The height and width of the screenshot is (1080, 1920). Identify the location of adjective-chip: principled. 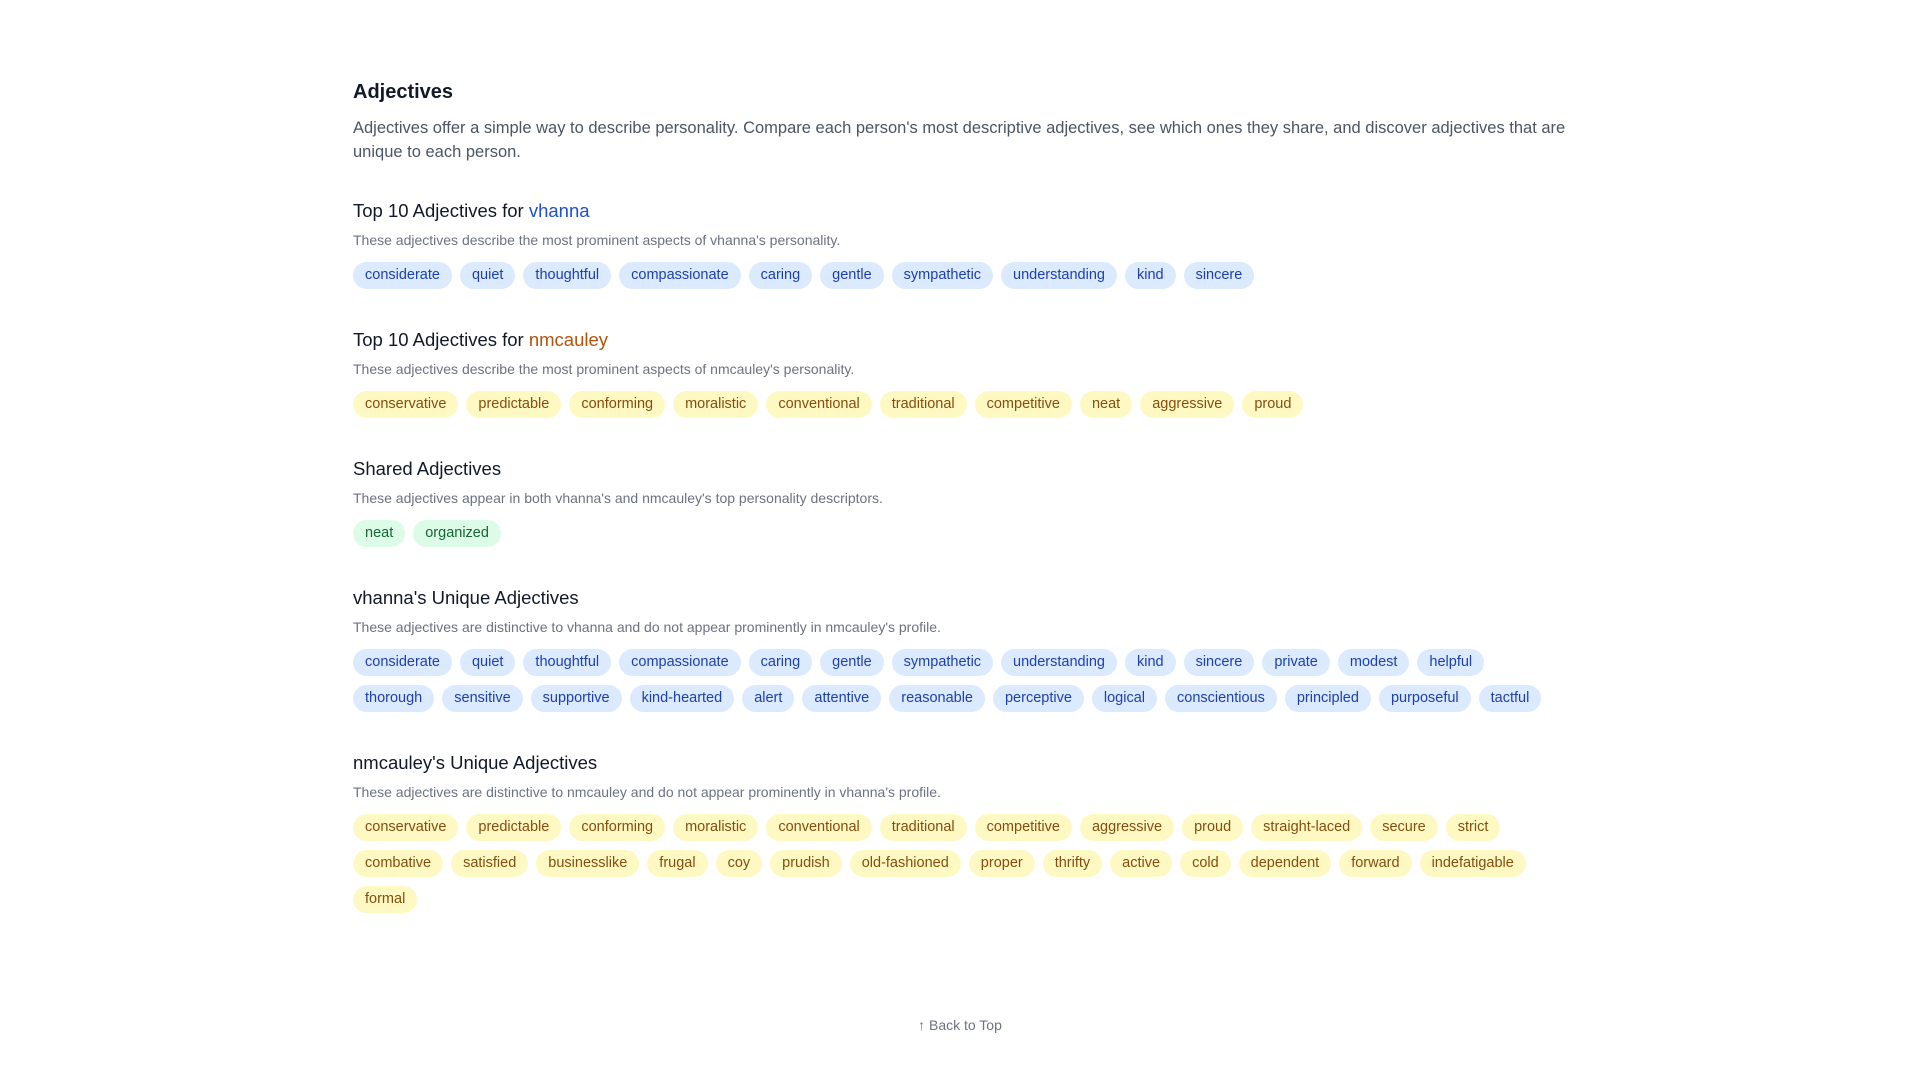
(1327, 698).